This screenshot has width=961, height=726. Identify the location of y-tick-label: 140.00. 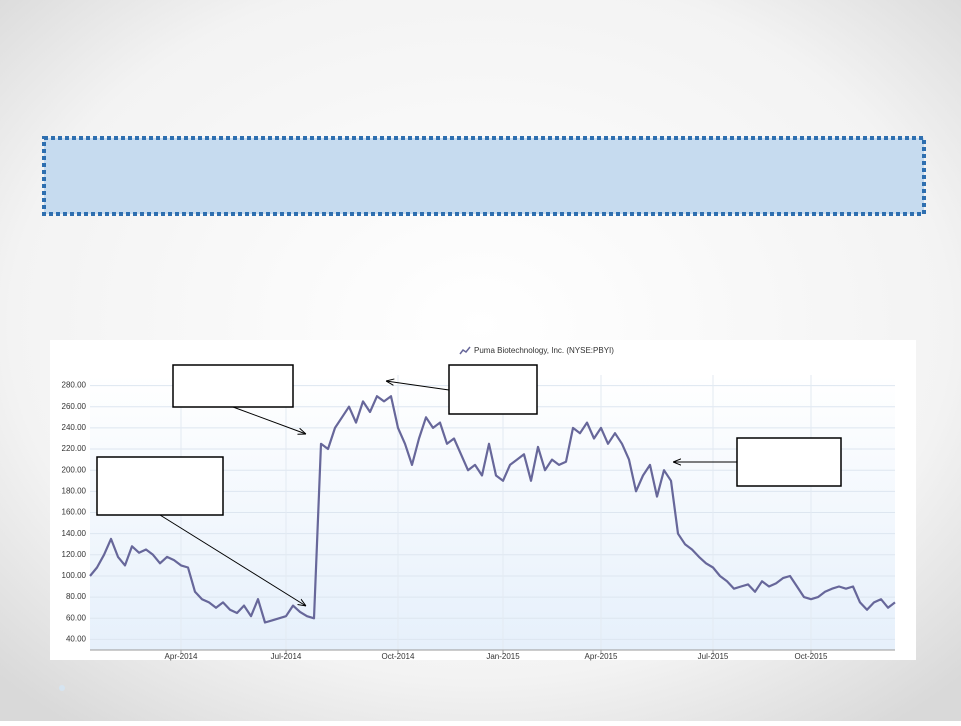
(74, 533).